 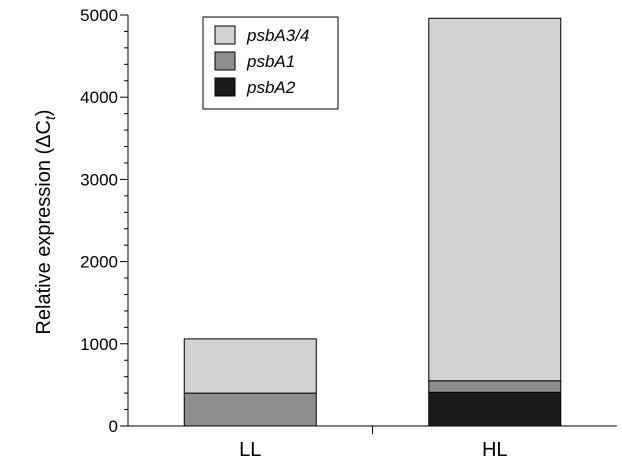 What do you see at coordinates (250, 366) in the screenshot?
I see `bar-segment-psbA3-4-LL` at bounding box center [250, 366].